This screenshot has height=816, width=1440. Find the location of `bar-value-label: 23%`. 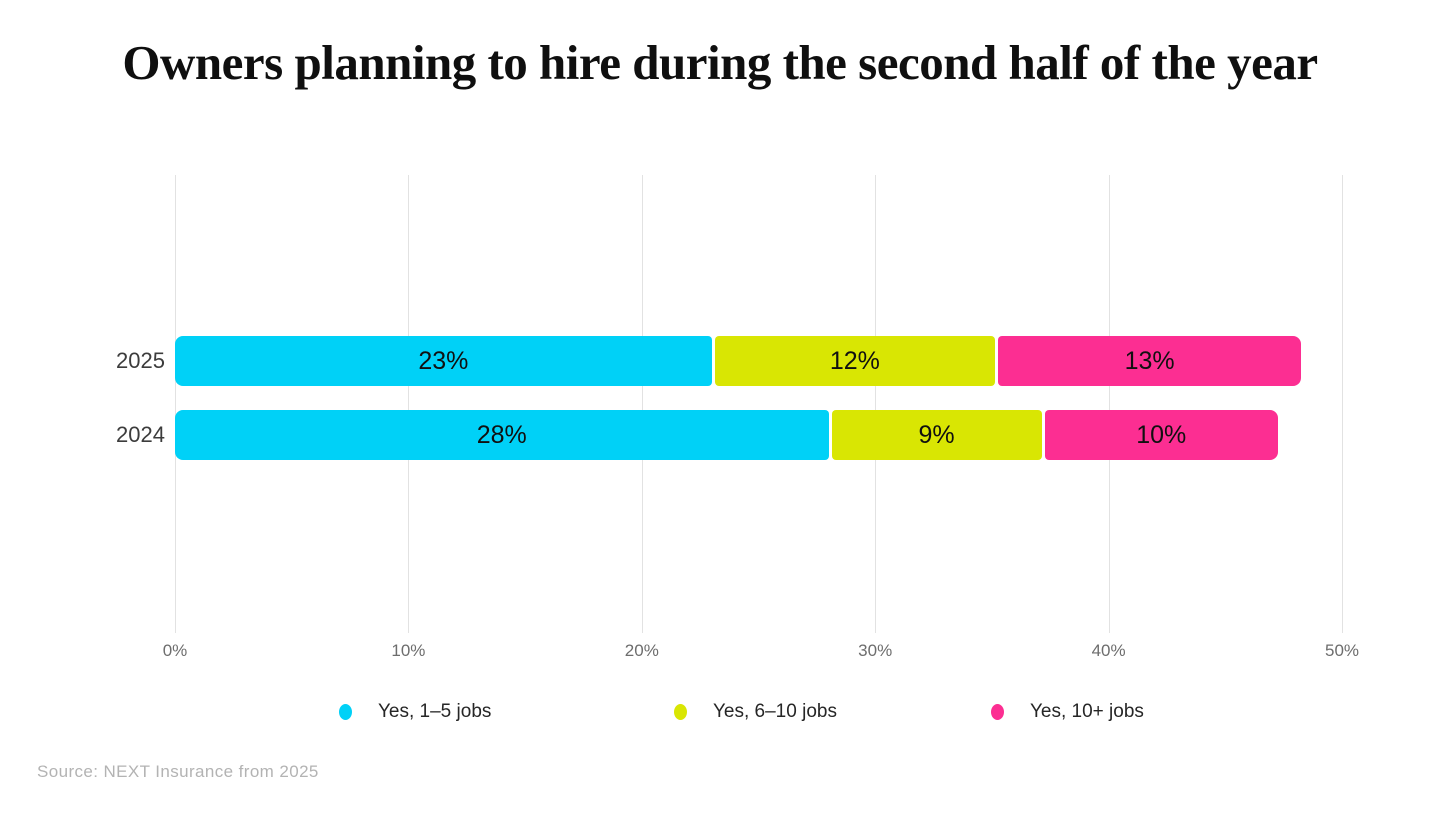

bar-value-label: 23% is located at coordinates (443, 360).